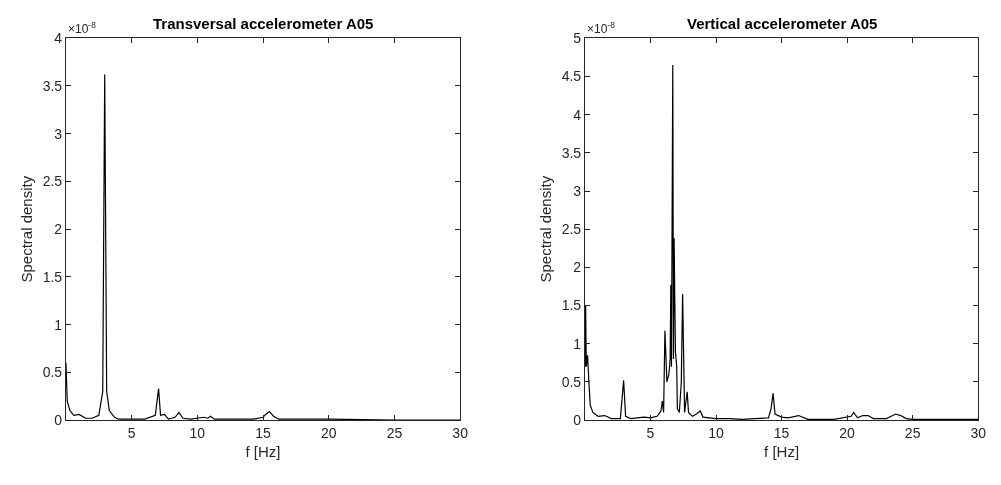 This screenshot has width=1001, height=485. I want to click on y-tick-label: 4.5, so click(571, 76).